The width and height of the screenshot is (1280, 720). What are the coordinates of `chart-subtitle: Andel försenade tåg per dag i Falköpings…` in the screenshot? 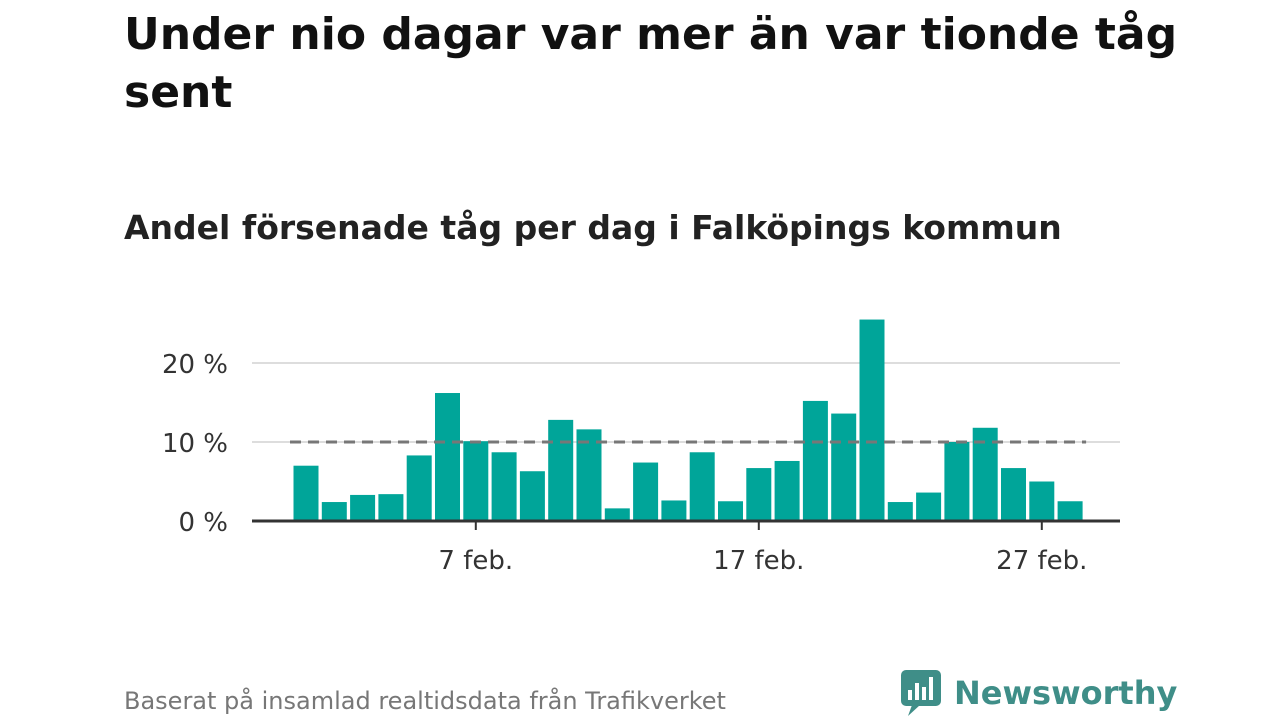 It's located at (593, 227).